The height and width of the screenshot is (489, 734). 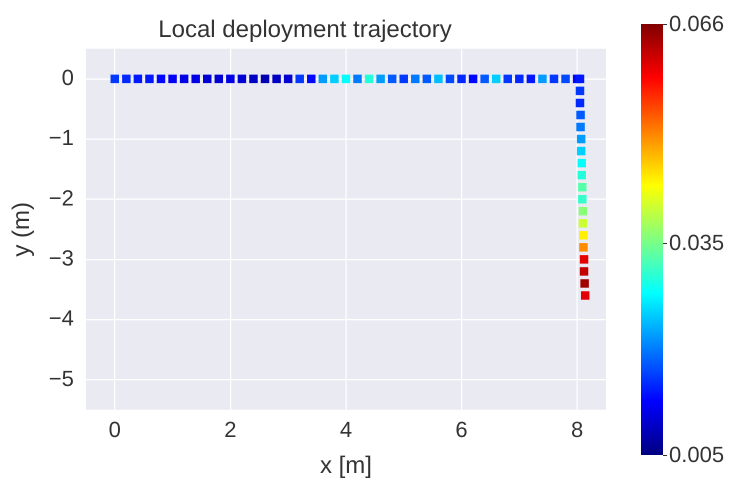 I want to click on y-tick-label: 0, so click(x=68, y=77).